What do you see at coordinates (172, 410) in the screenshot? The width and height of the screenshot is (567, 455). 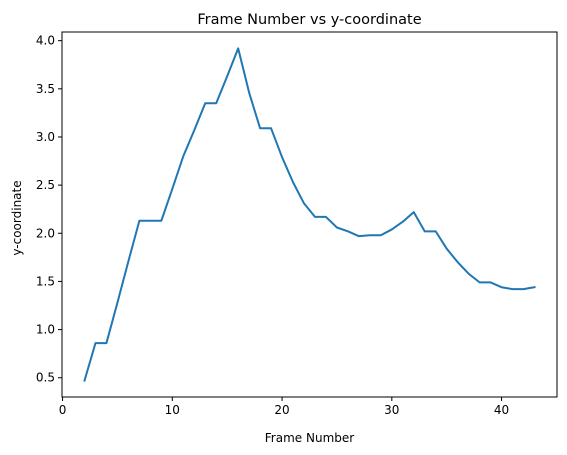 I see `x-tick-label: 10` at bounding box center [172, 410].